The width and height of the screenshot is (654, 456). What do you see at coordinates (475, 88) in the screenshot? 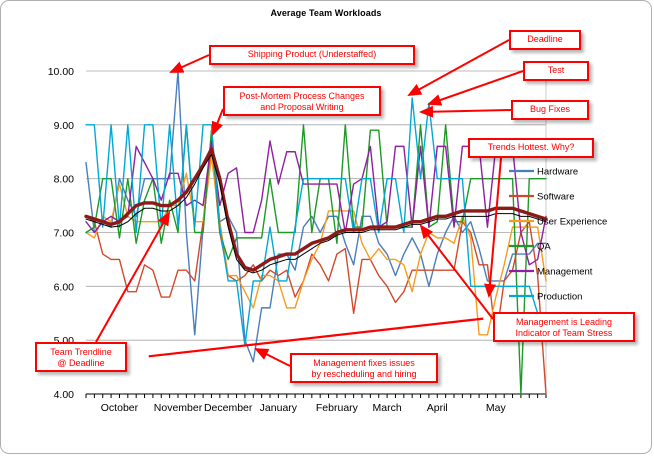
I see `arrow-test` at bounding box center [475, 88].